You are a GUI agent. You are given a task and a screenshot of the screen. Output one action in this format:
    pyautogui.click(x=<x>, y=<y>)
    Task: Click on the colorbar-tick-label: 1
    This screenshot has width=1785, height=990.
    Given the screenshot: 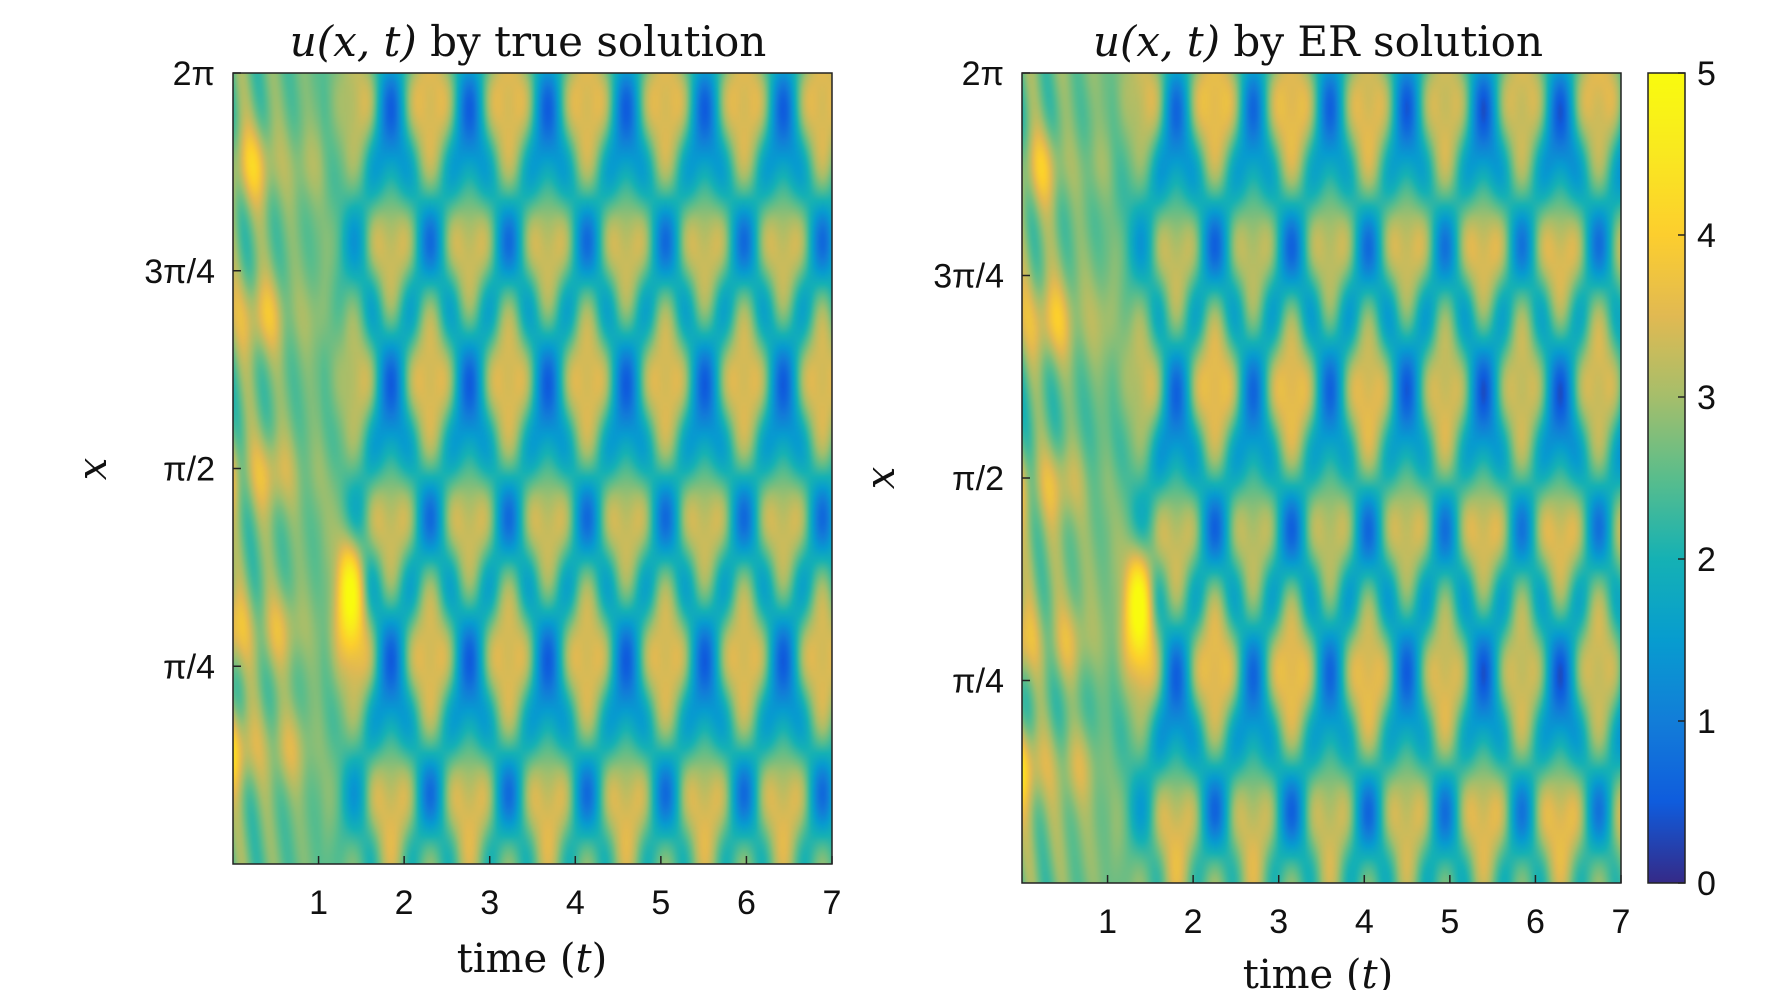 What is the action you would take?
    pyautogui.click(x=1706, y=722)
    